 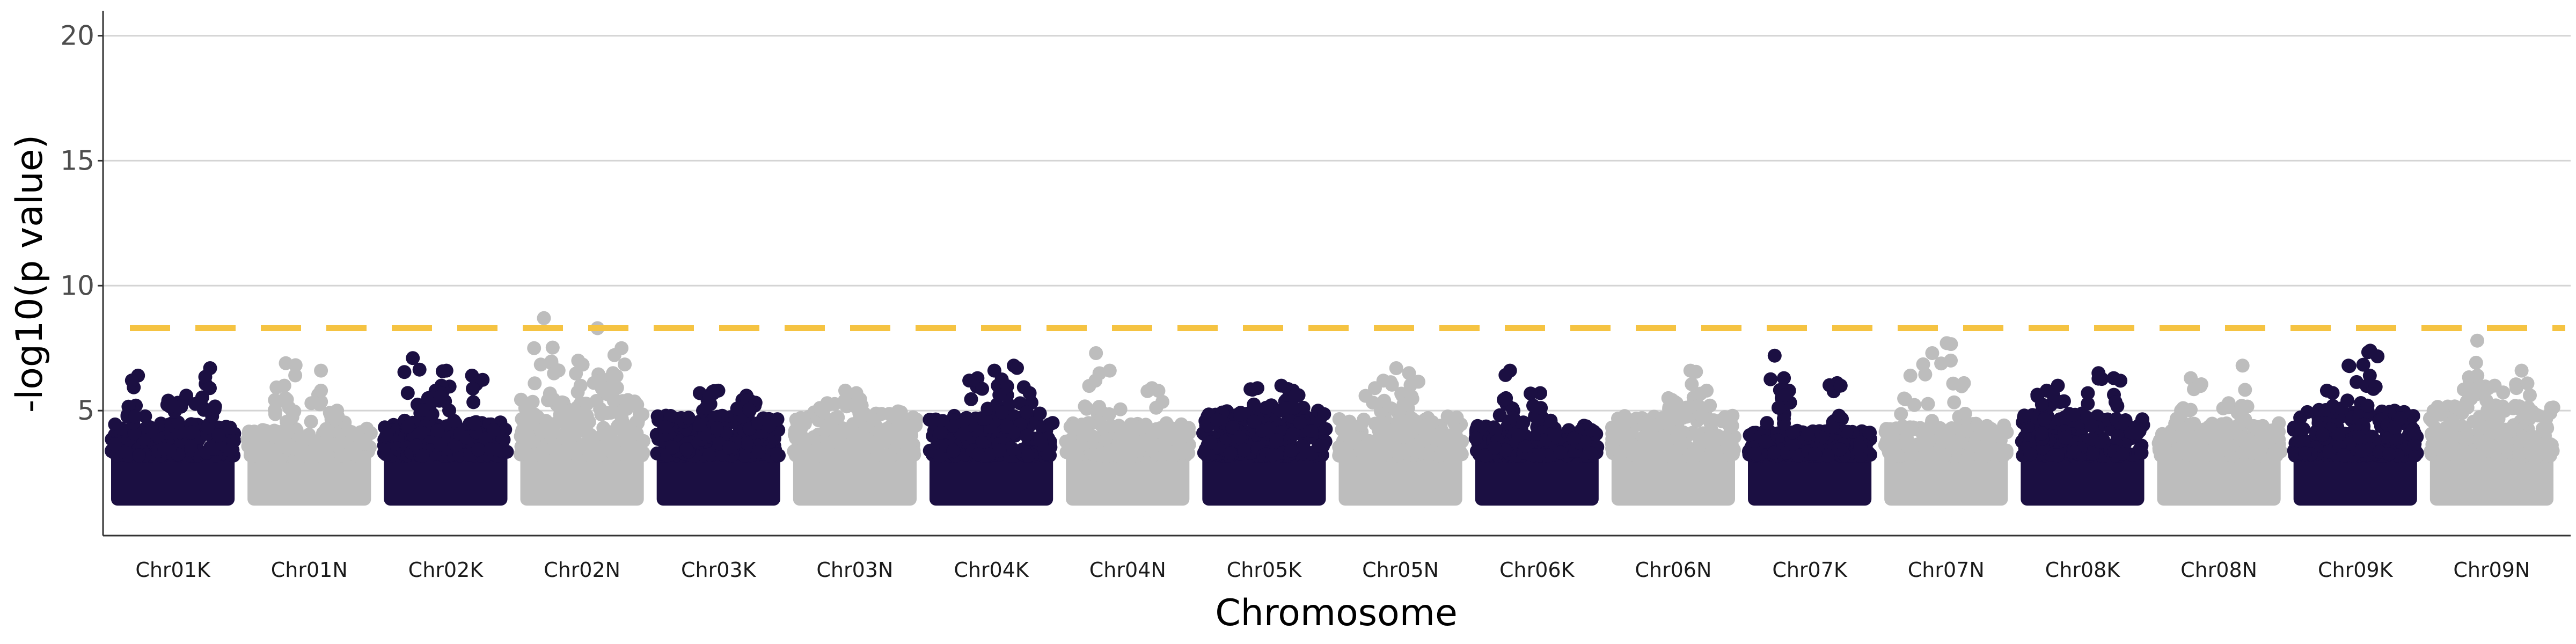 I want to click on x-tick-label-chr04n: Chr04N, so click(x=1127, y=570).